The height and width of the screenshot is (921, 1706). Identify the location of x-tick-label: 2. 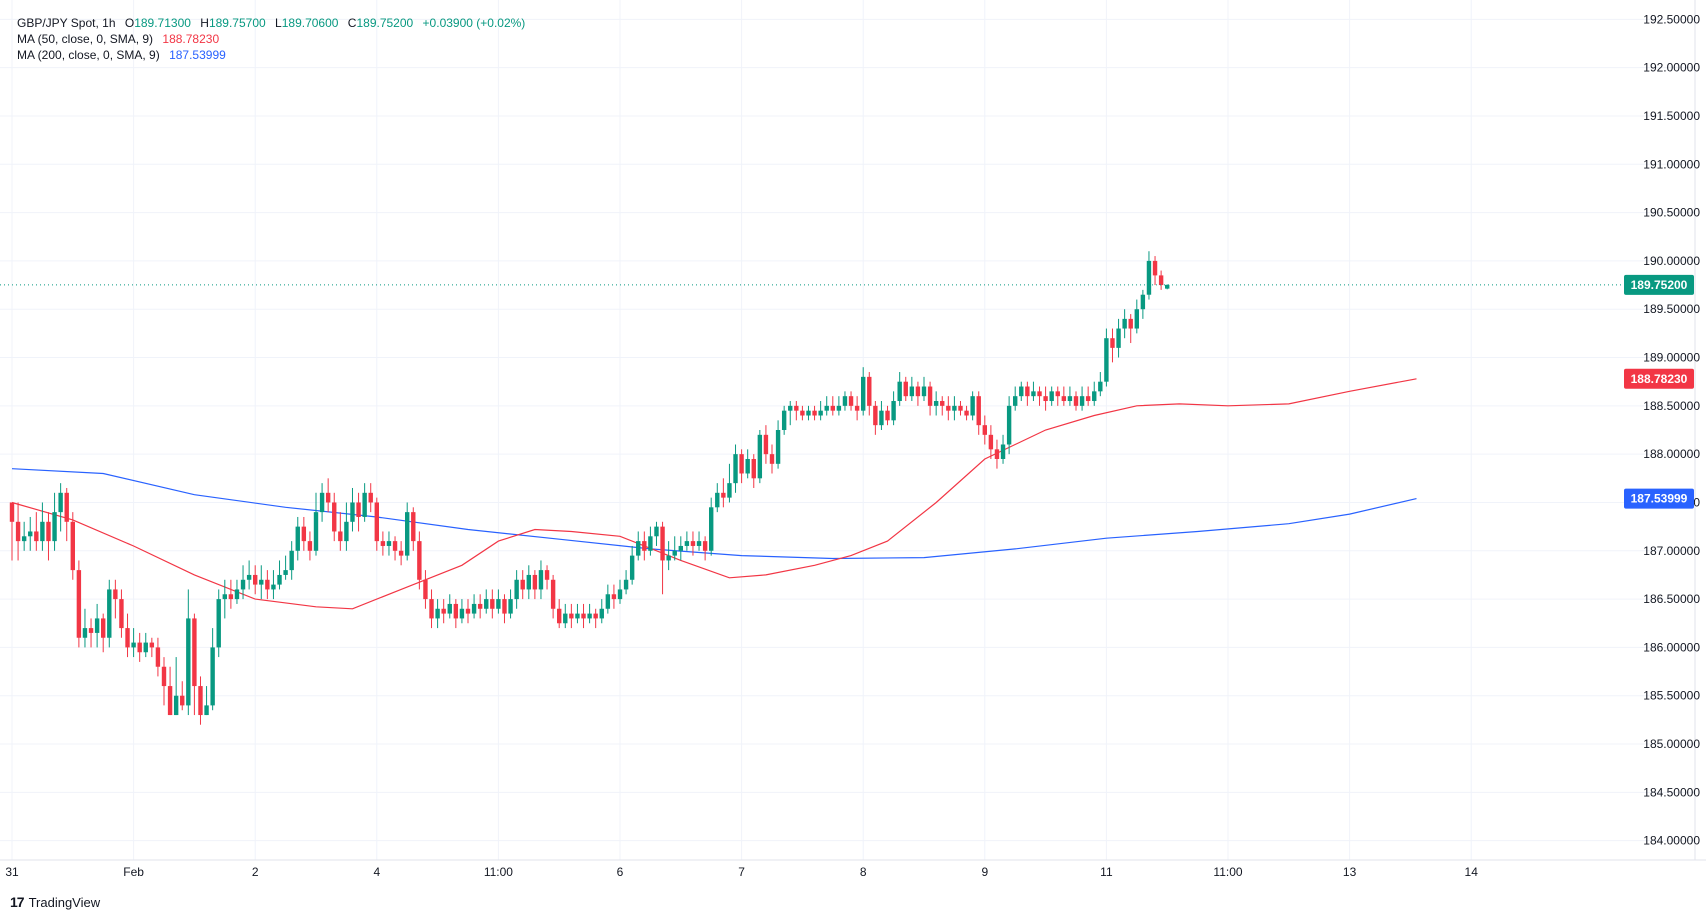
(255, 872).